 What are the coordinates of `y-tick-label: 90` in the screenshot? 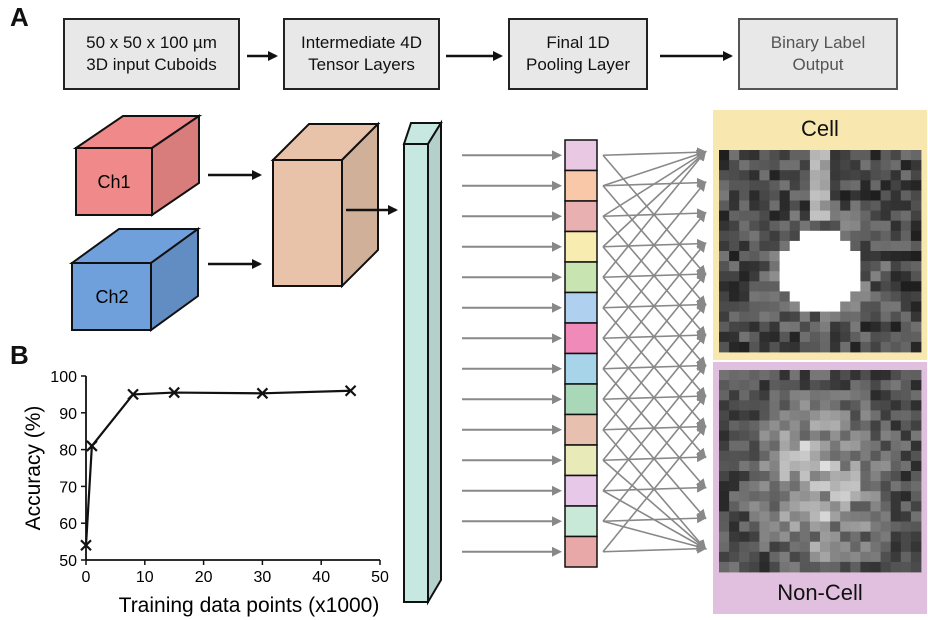 It's located at (68, 414).